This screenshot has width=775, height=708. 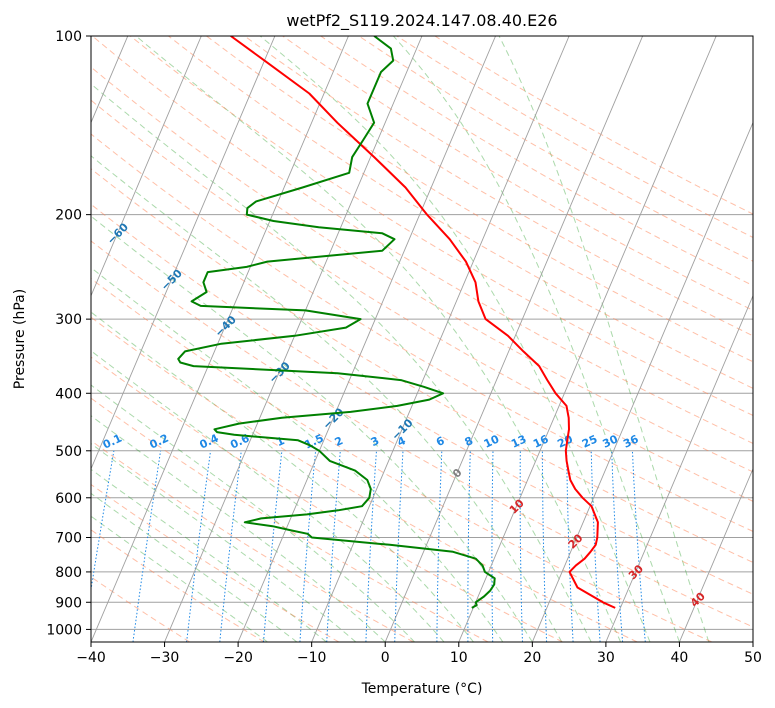 What do you see at coordinates (532, 658) in the screenshot?
I see `x-tick-label: 20` at bounding box center [532, 658].